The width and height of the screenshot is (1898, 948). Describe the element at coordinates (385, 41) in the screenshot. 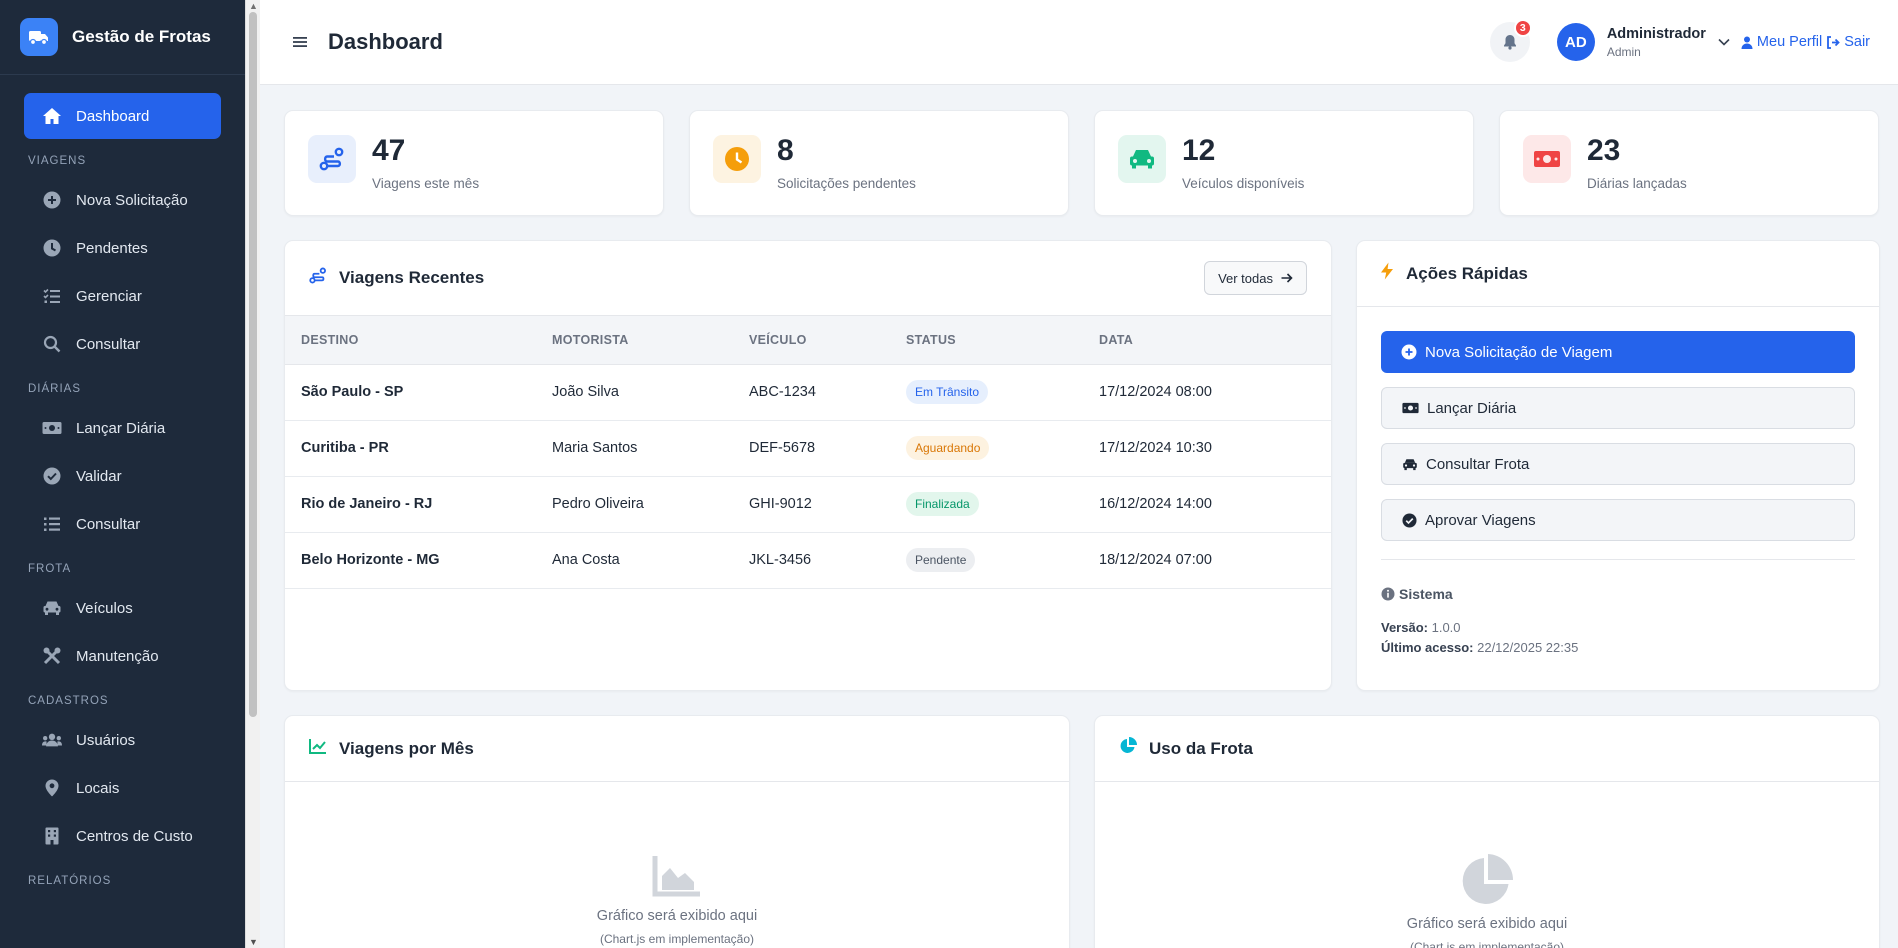

I see `page-title: Dashboard` at that location.